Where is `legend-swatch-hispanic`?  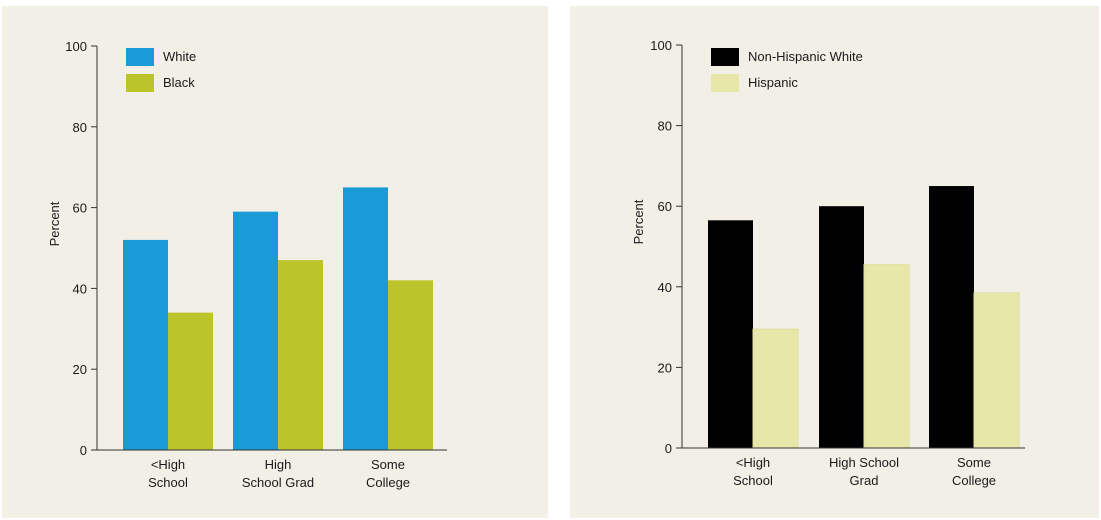
legend-swatch-hispanic is located at coordinates (725, 83).